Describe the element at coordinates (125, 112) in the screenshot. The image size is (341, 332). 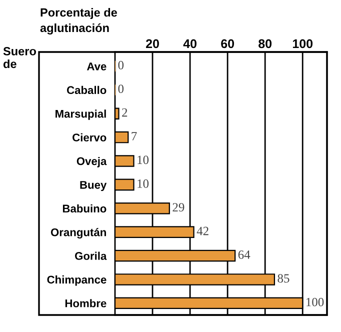
I see `data-label: 2` at that location.